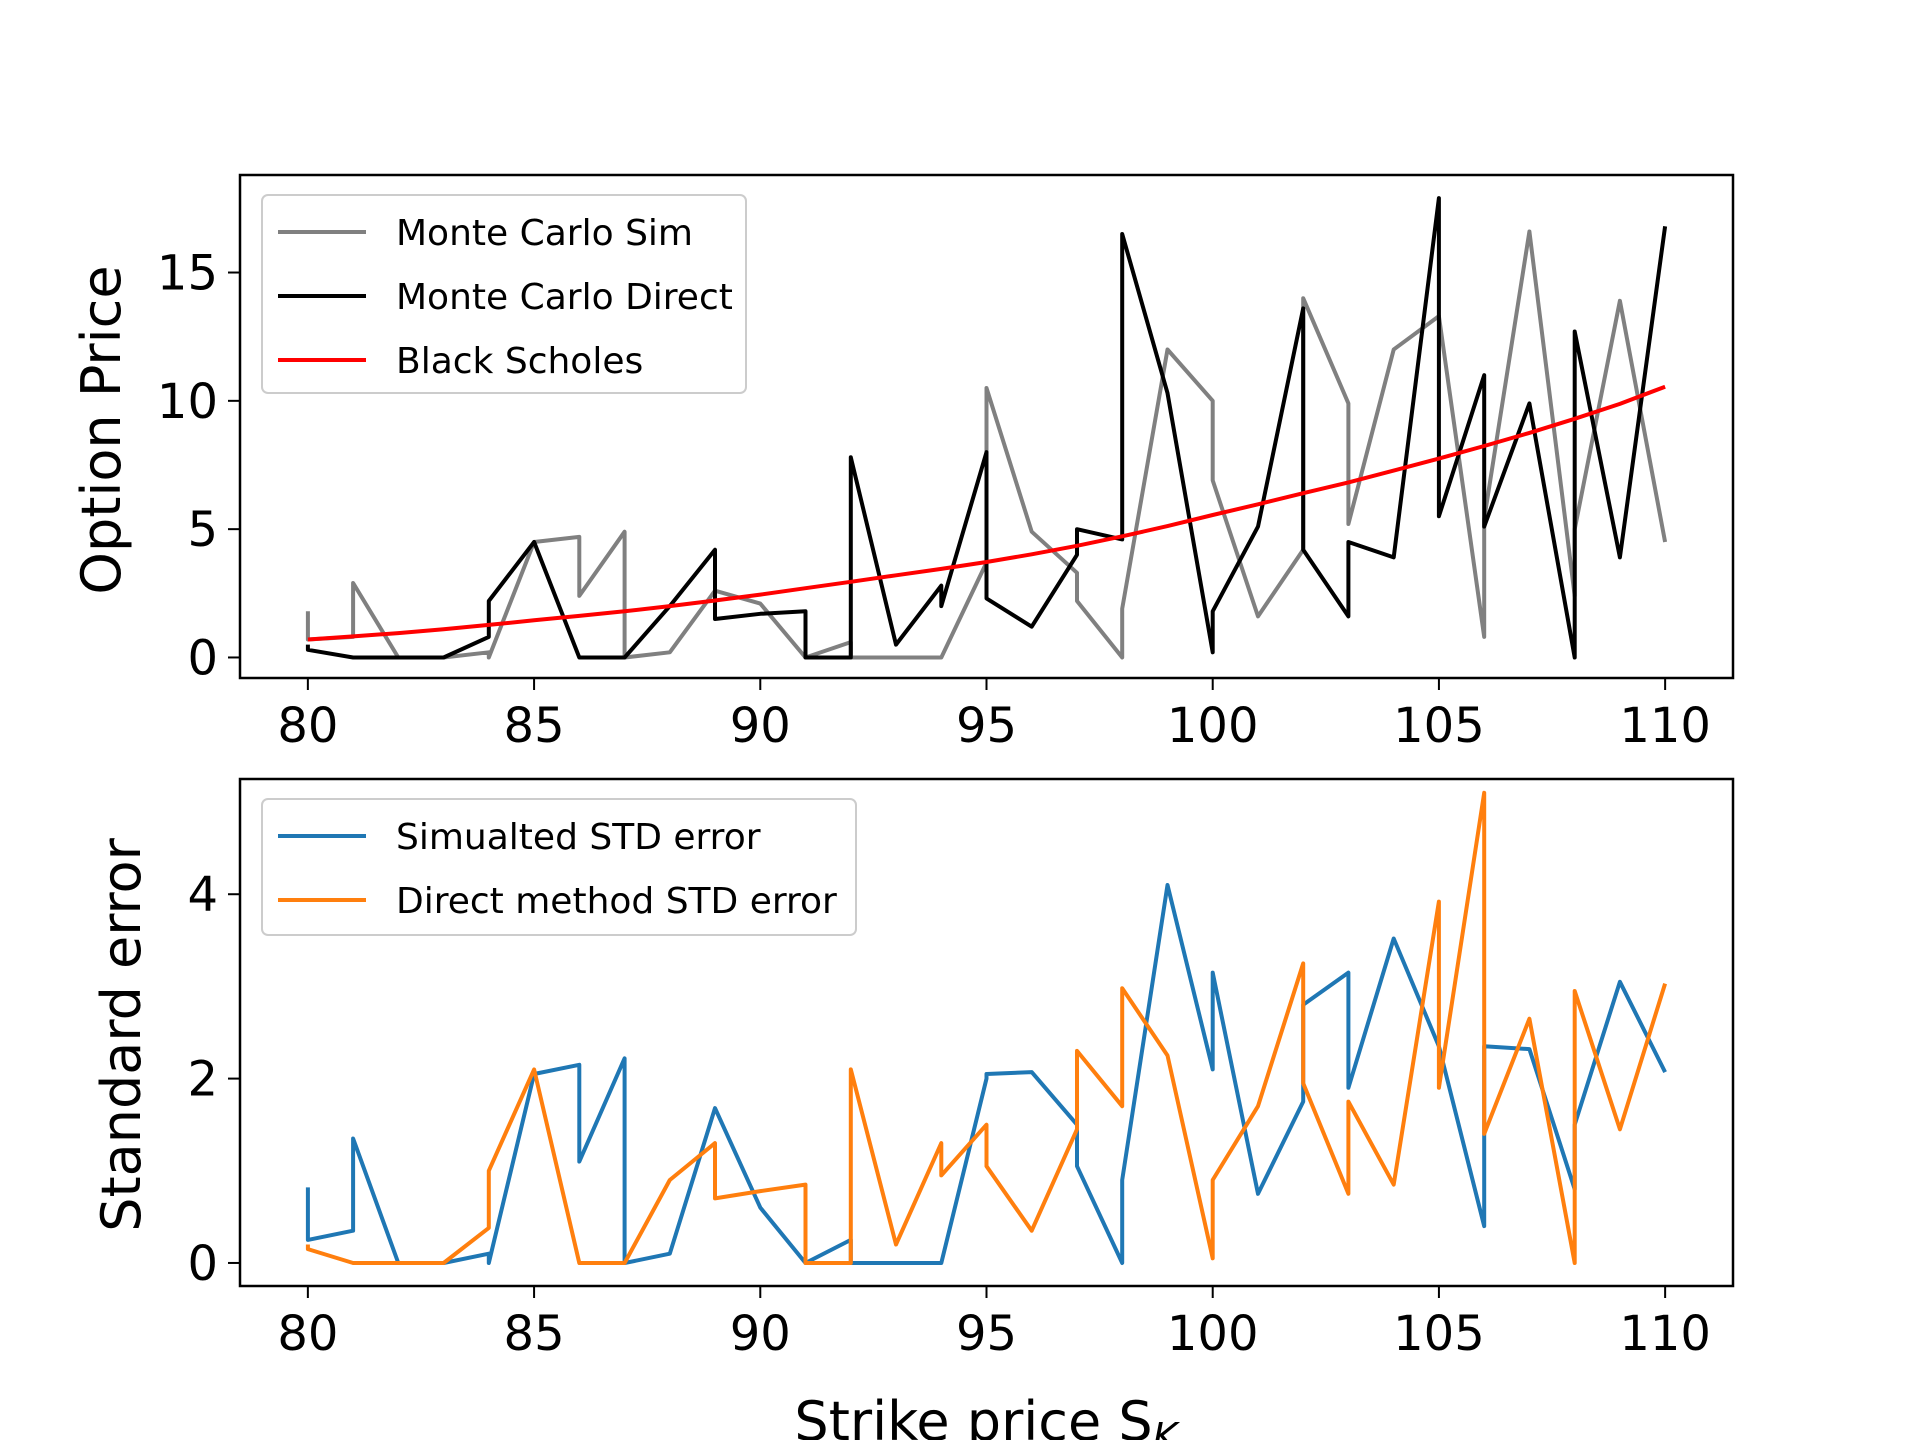 Image resolution: width=1920 pixels, height=1440 pixels. Describe the element at coordinates (616, 901) in the screenshot. I see `legend-entry-label: Direct method STD error` at that location.